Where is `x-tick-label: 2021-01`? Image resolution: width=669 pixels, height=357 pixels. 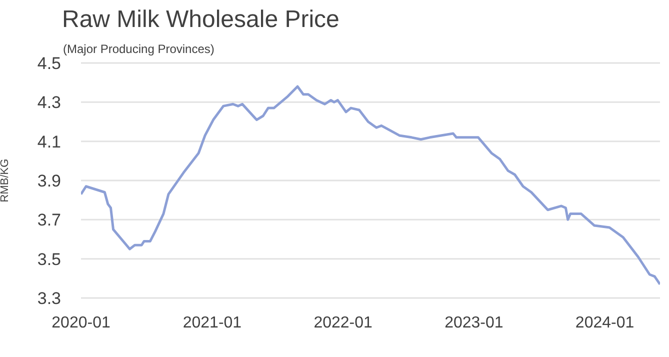 x-tick-label: 2021-01 is located at coordinates (212, 323).